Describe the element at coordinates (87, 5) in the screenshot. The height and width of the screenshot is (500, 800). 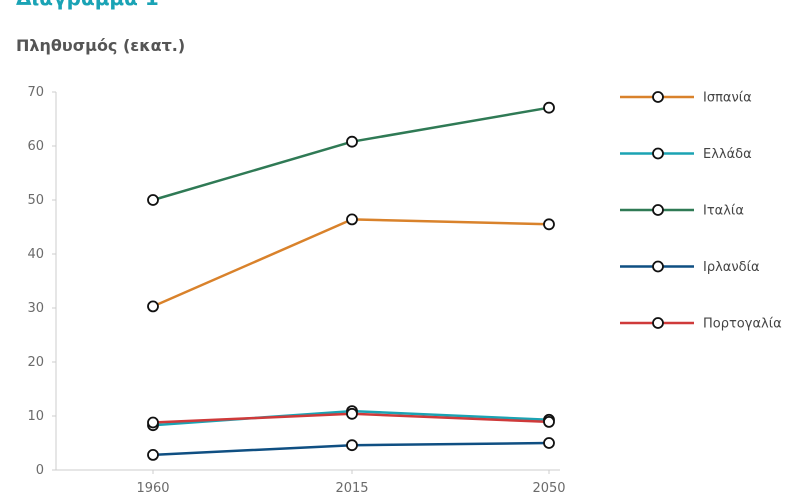
I see `chart-title: Διάγραμμα 1` at that location.